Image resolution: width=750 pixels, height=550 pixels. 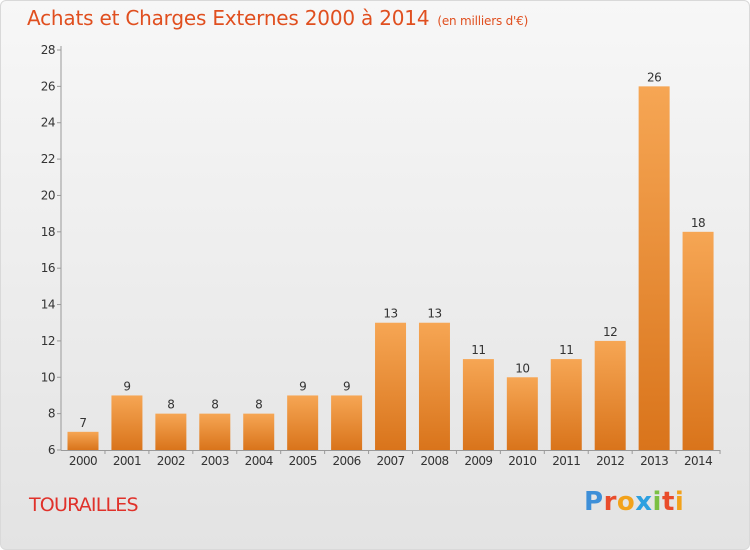 What do you see at coordinates (654, 461) in the screenshot?
I see `x-tick-label: 2013` at bounding box center [654, 461].